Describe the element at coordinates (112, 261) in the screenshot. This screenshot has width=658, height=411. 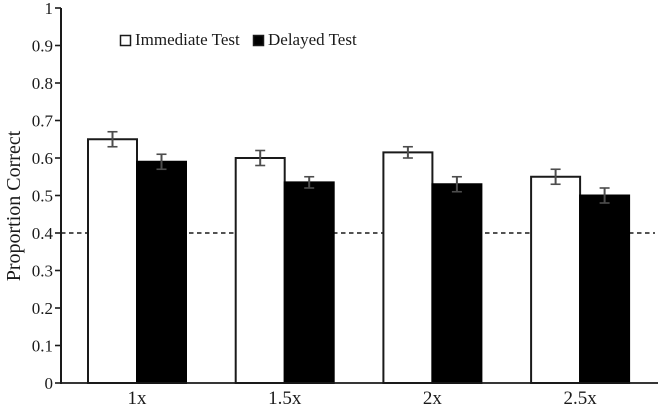
I see `bar-immediate-test-1x` at that location.